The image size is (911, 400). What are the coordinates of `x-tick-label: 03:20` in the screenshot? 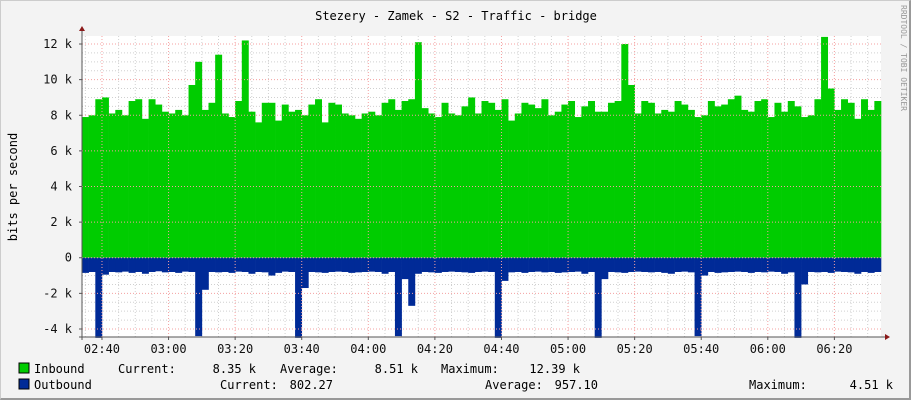 It's located at (235, 349).